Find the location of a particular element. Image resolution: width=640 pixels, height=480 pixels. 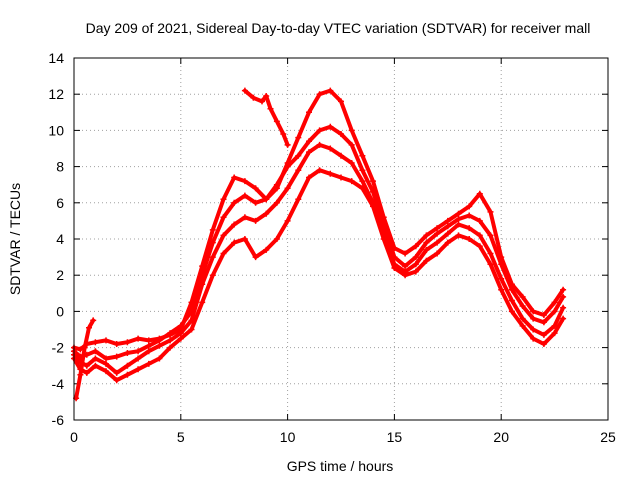

x-axis-label: GPS time / hours is located at coordinates (340, 466).